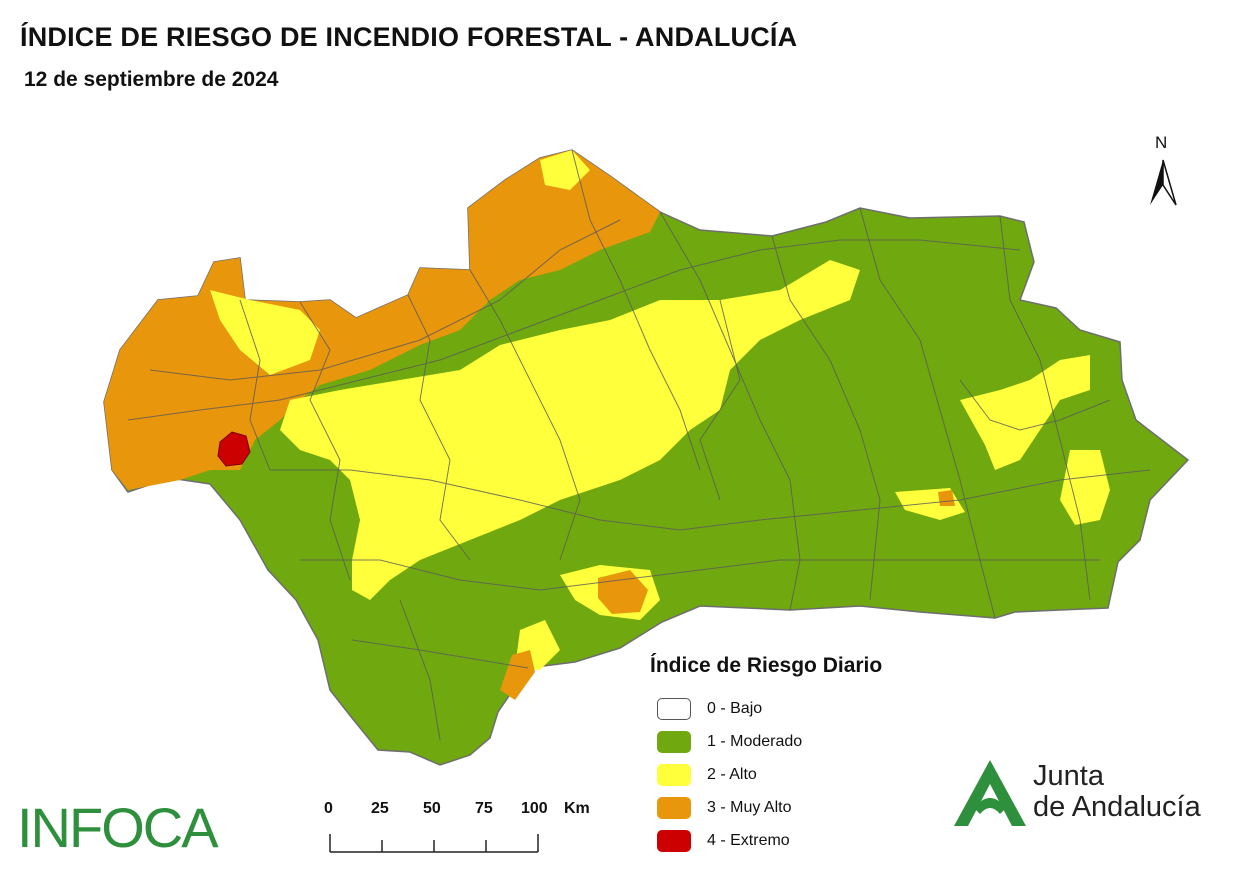 This screenshot has height=875, width=1239. Describe the element at coordinates (1161, 142) in the screenshot. I see `north-label: N` at that location.